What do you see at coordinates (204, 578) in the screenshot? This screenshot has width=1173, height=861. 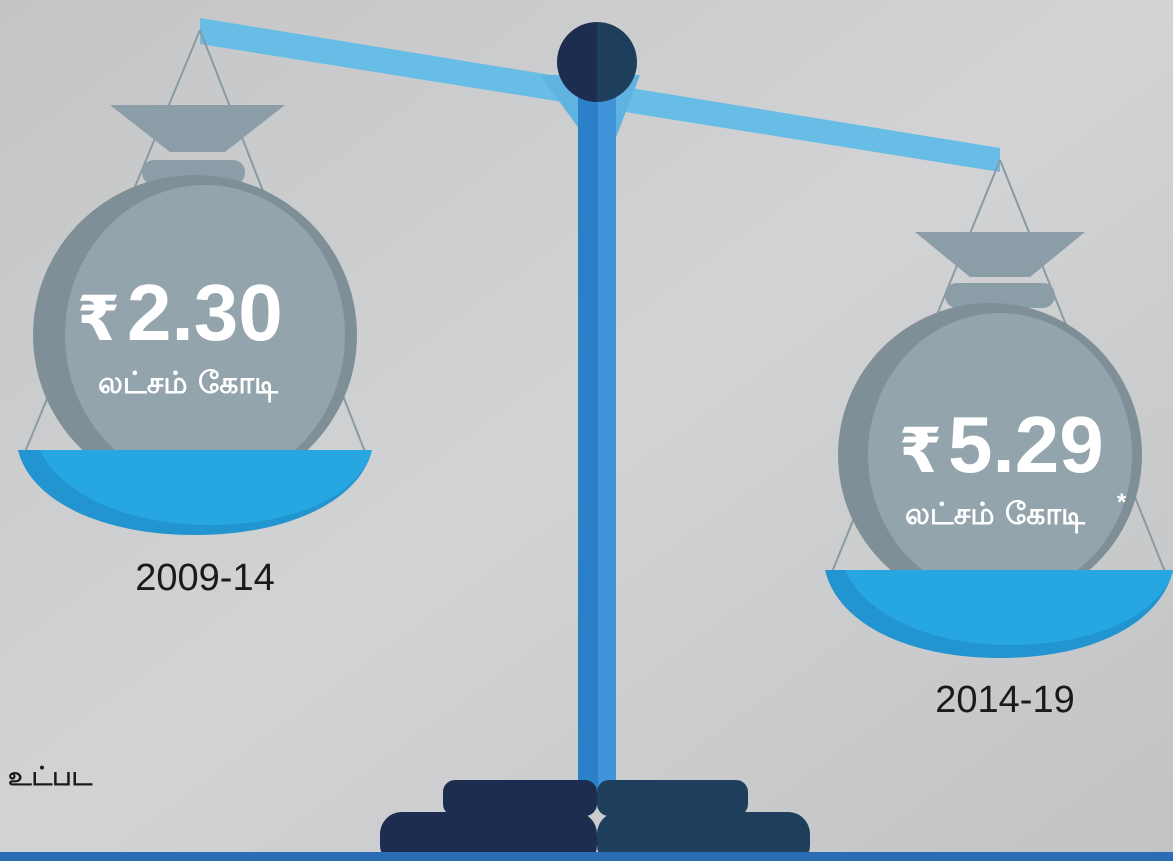 I see `period: 2009-14` at bounding box center [204, 578].